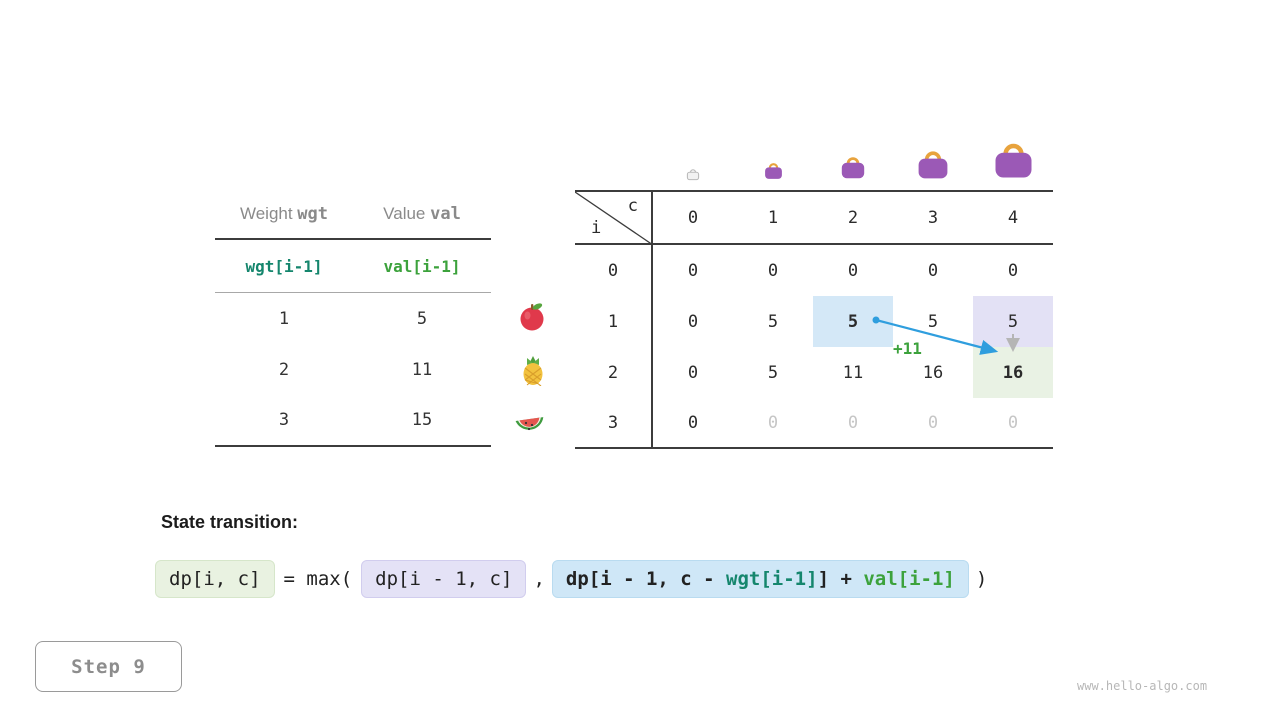 The image size is (1280, 720). I want to click on item-weight: 1, so click(284, 318).